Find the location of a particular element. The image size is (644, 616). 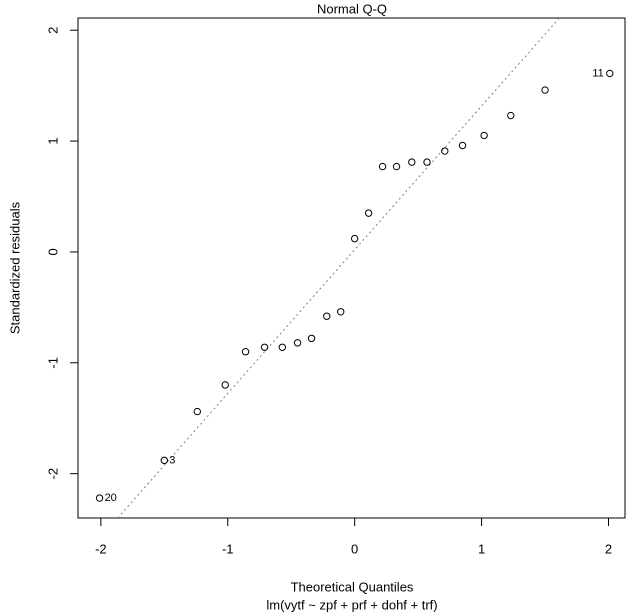

subtitle: lm(vytf ~ zpf + prf + dohf + trf) is located at coordinates (351, 604).